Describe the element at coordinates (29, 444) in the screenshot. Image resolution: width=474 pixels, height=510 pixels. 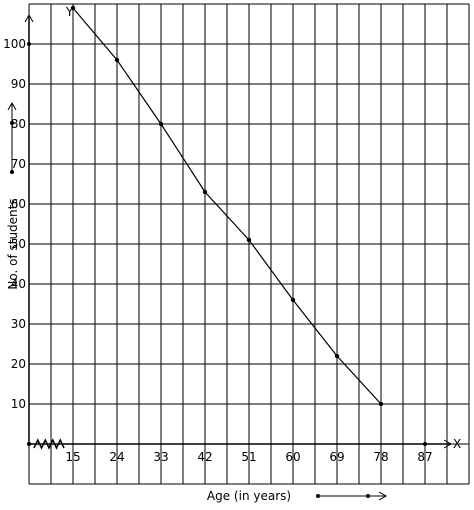
I see `origin-point` at that location.